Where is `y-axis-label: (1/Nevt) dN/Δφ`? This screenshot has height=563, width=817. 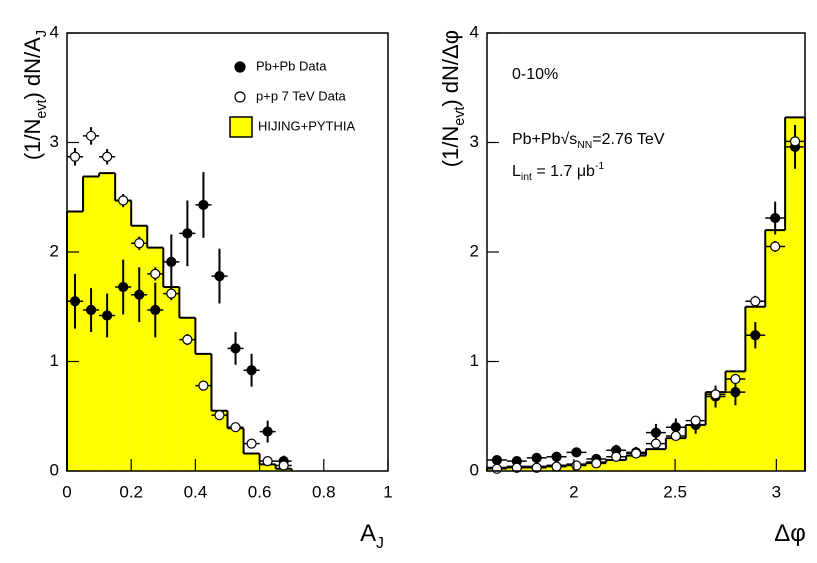
y-axis-label: (1/Nevt) dN/Δφ is located at coordinates (453, 98).